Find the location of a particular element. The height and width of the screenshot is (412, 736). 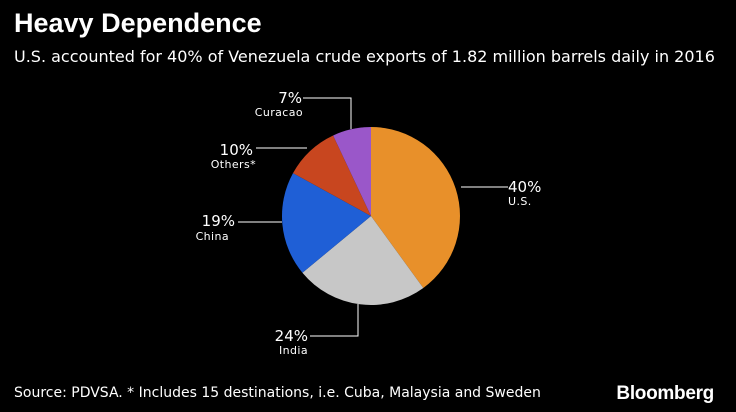

leader-line-curacao is located at coordinates (327, 113).